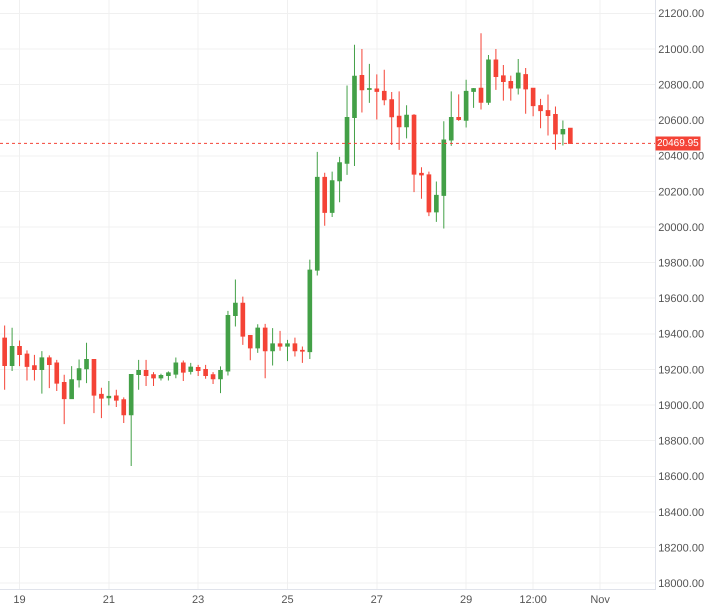 The width and height of the screenshot is (715, 615). What do you see at coordinates (108, 600) in the screenshot?
I see `x-tick-label: 21` at bounding box center [108, 600].